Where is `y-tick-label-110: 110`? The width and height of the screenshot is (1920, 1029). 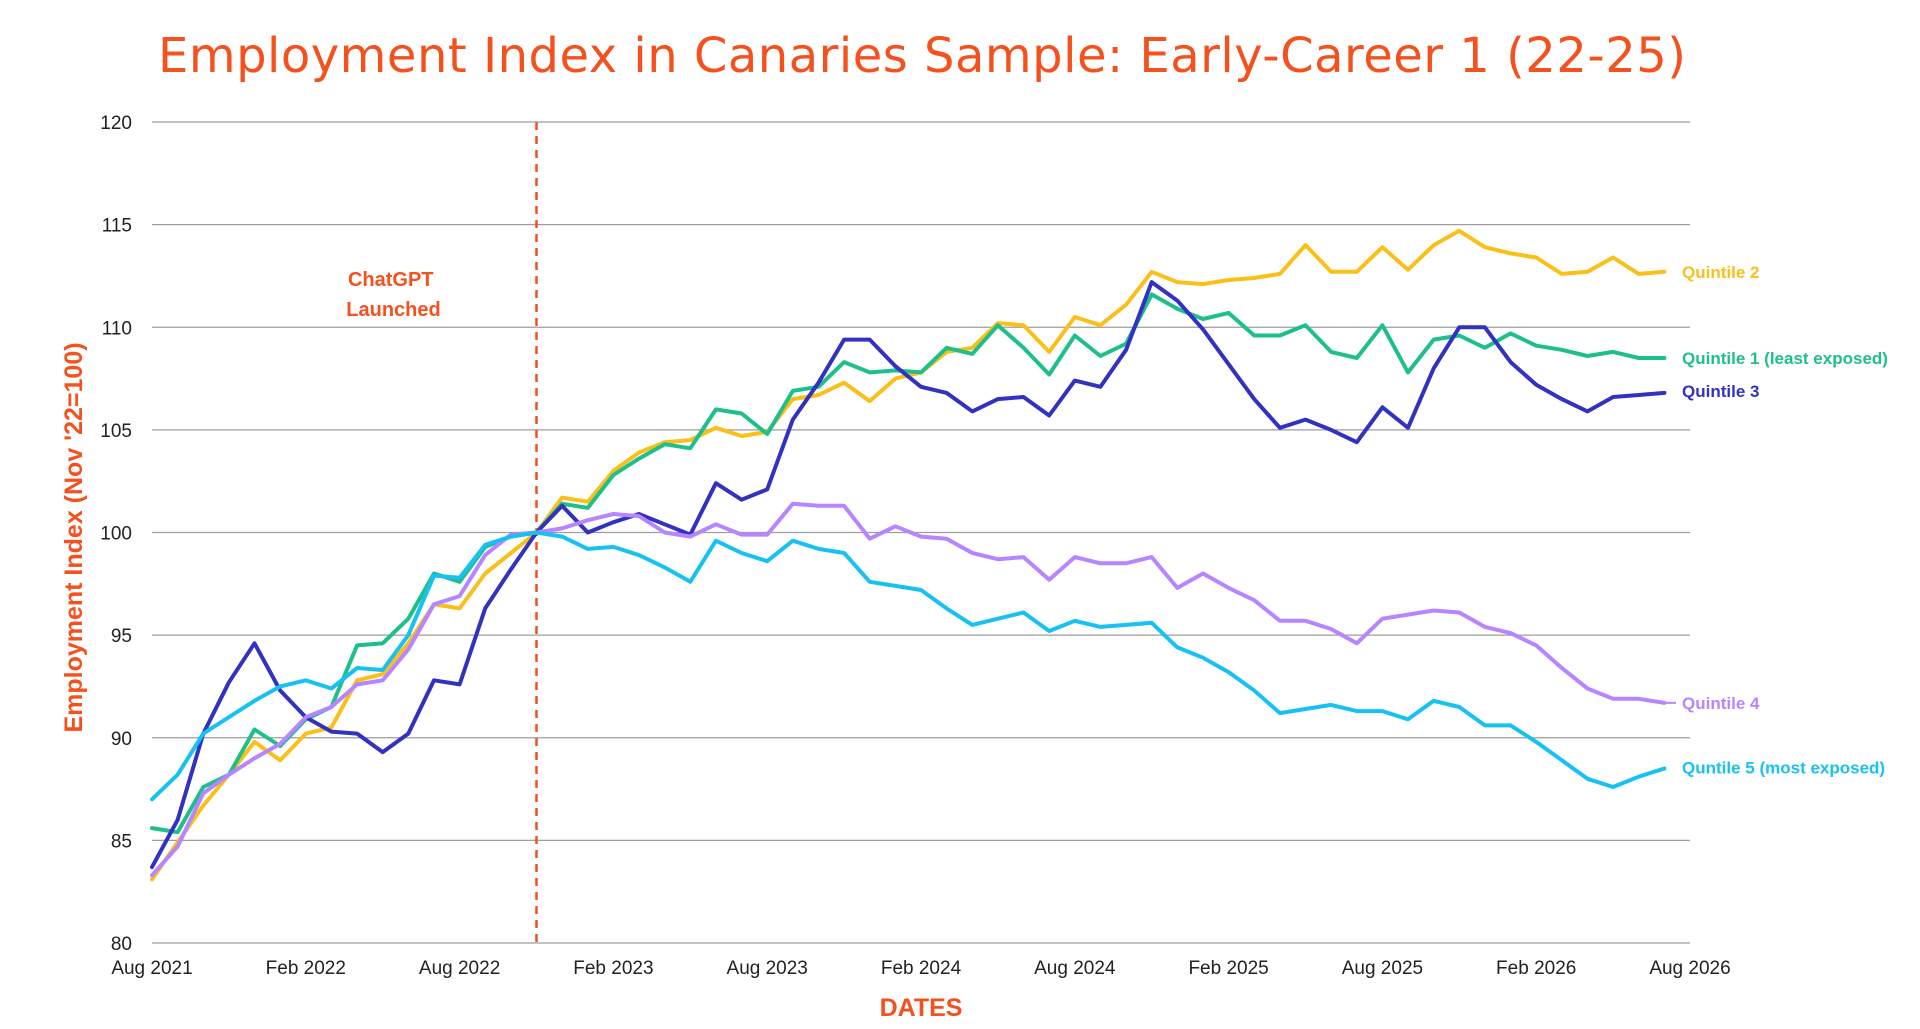 y-tick-label-110: 110 is located at coordinates (117, 328).